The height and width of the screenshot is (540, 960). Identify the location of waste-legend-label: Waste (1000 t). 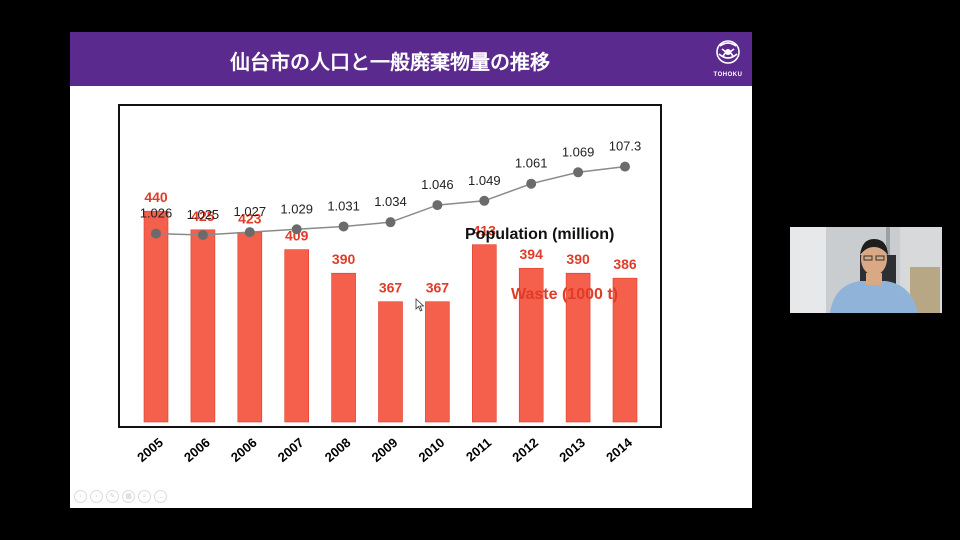
(564, 294).